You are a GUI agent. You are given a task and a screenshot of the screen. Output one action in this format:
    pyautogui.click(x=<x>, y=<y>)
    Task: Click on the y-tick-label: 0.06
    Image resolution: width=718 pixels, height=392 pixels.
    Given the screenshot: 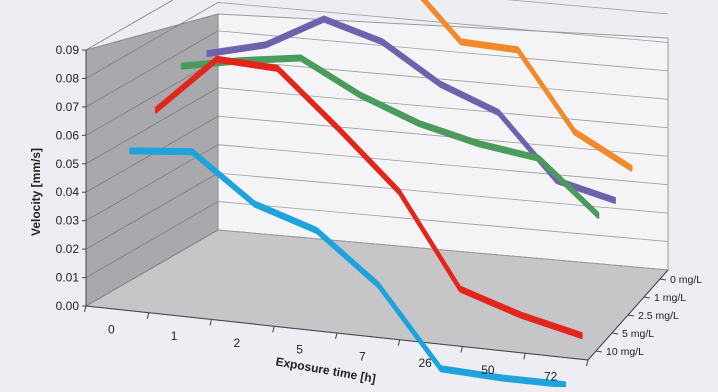 What is the action you would take?
    pyautogui.click(x=68, y=135)
    